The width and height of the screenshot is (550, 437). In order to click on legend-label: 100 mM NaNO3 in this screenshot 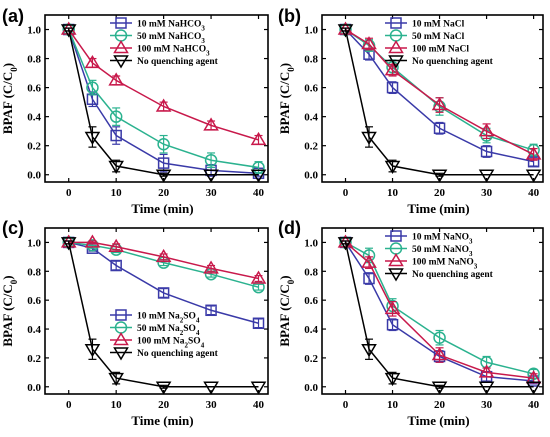, I will do `click(445, 264)`.